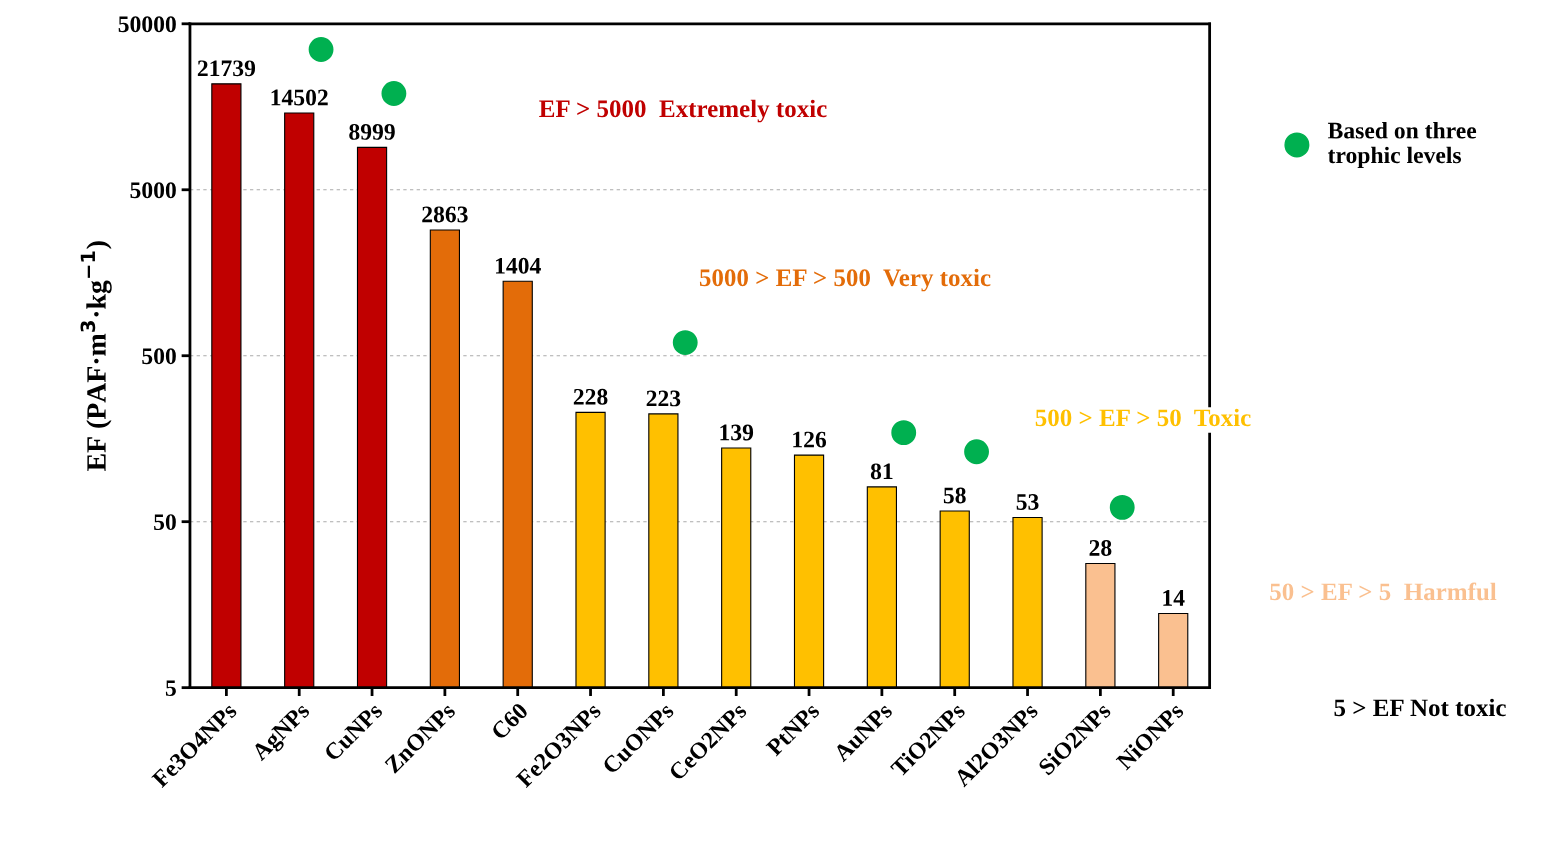 This screenshot has width=1552, height=850. What do you see at coordinates (663, 398) in the screenshot?
I see `data-label: 223` at bounding box center [663, 398].